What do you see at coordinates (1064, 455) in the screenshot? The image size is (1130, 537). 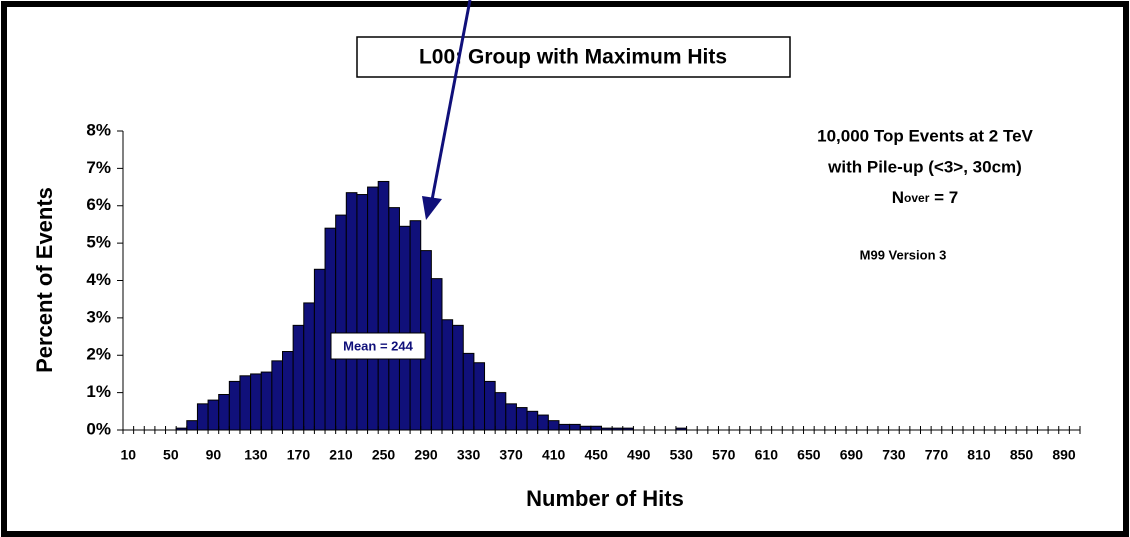 I see `x-tick-label: 890` at bounding box center [1064, 455].